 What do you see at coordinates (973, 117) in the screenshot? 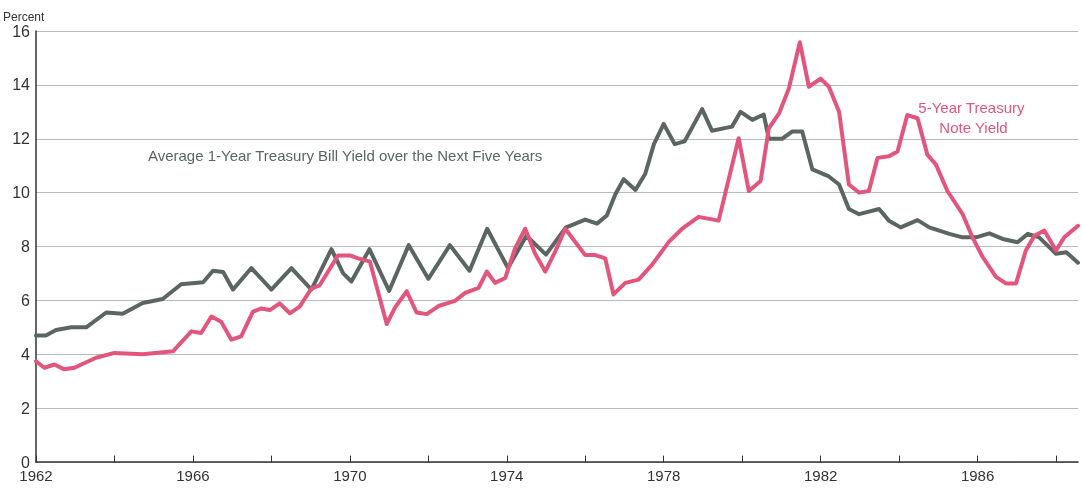
I see `series-label: 5-Year Treasury Note Yield` at bounding box center [973, 117].